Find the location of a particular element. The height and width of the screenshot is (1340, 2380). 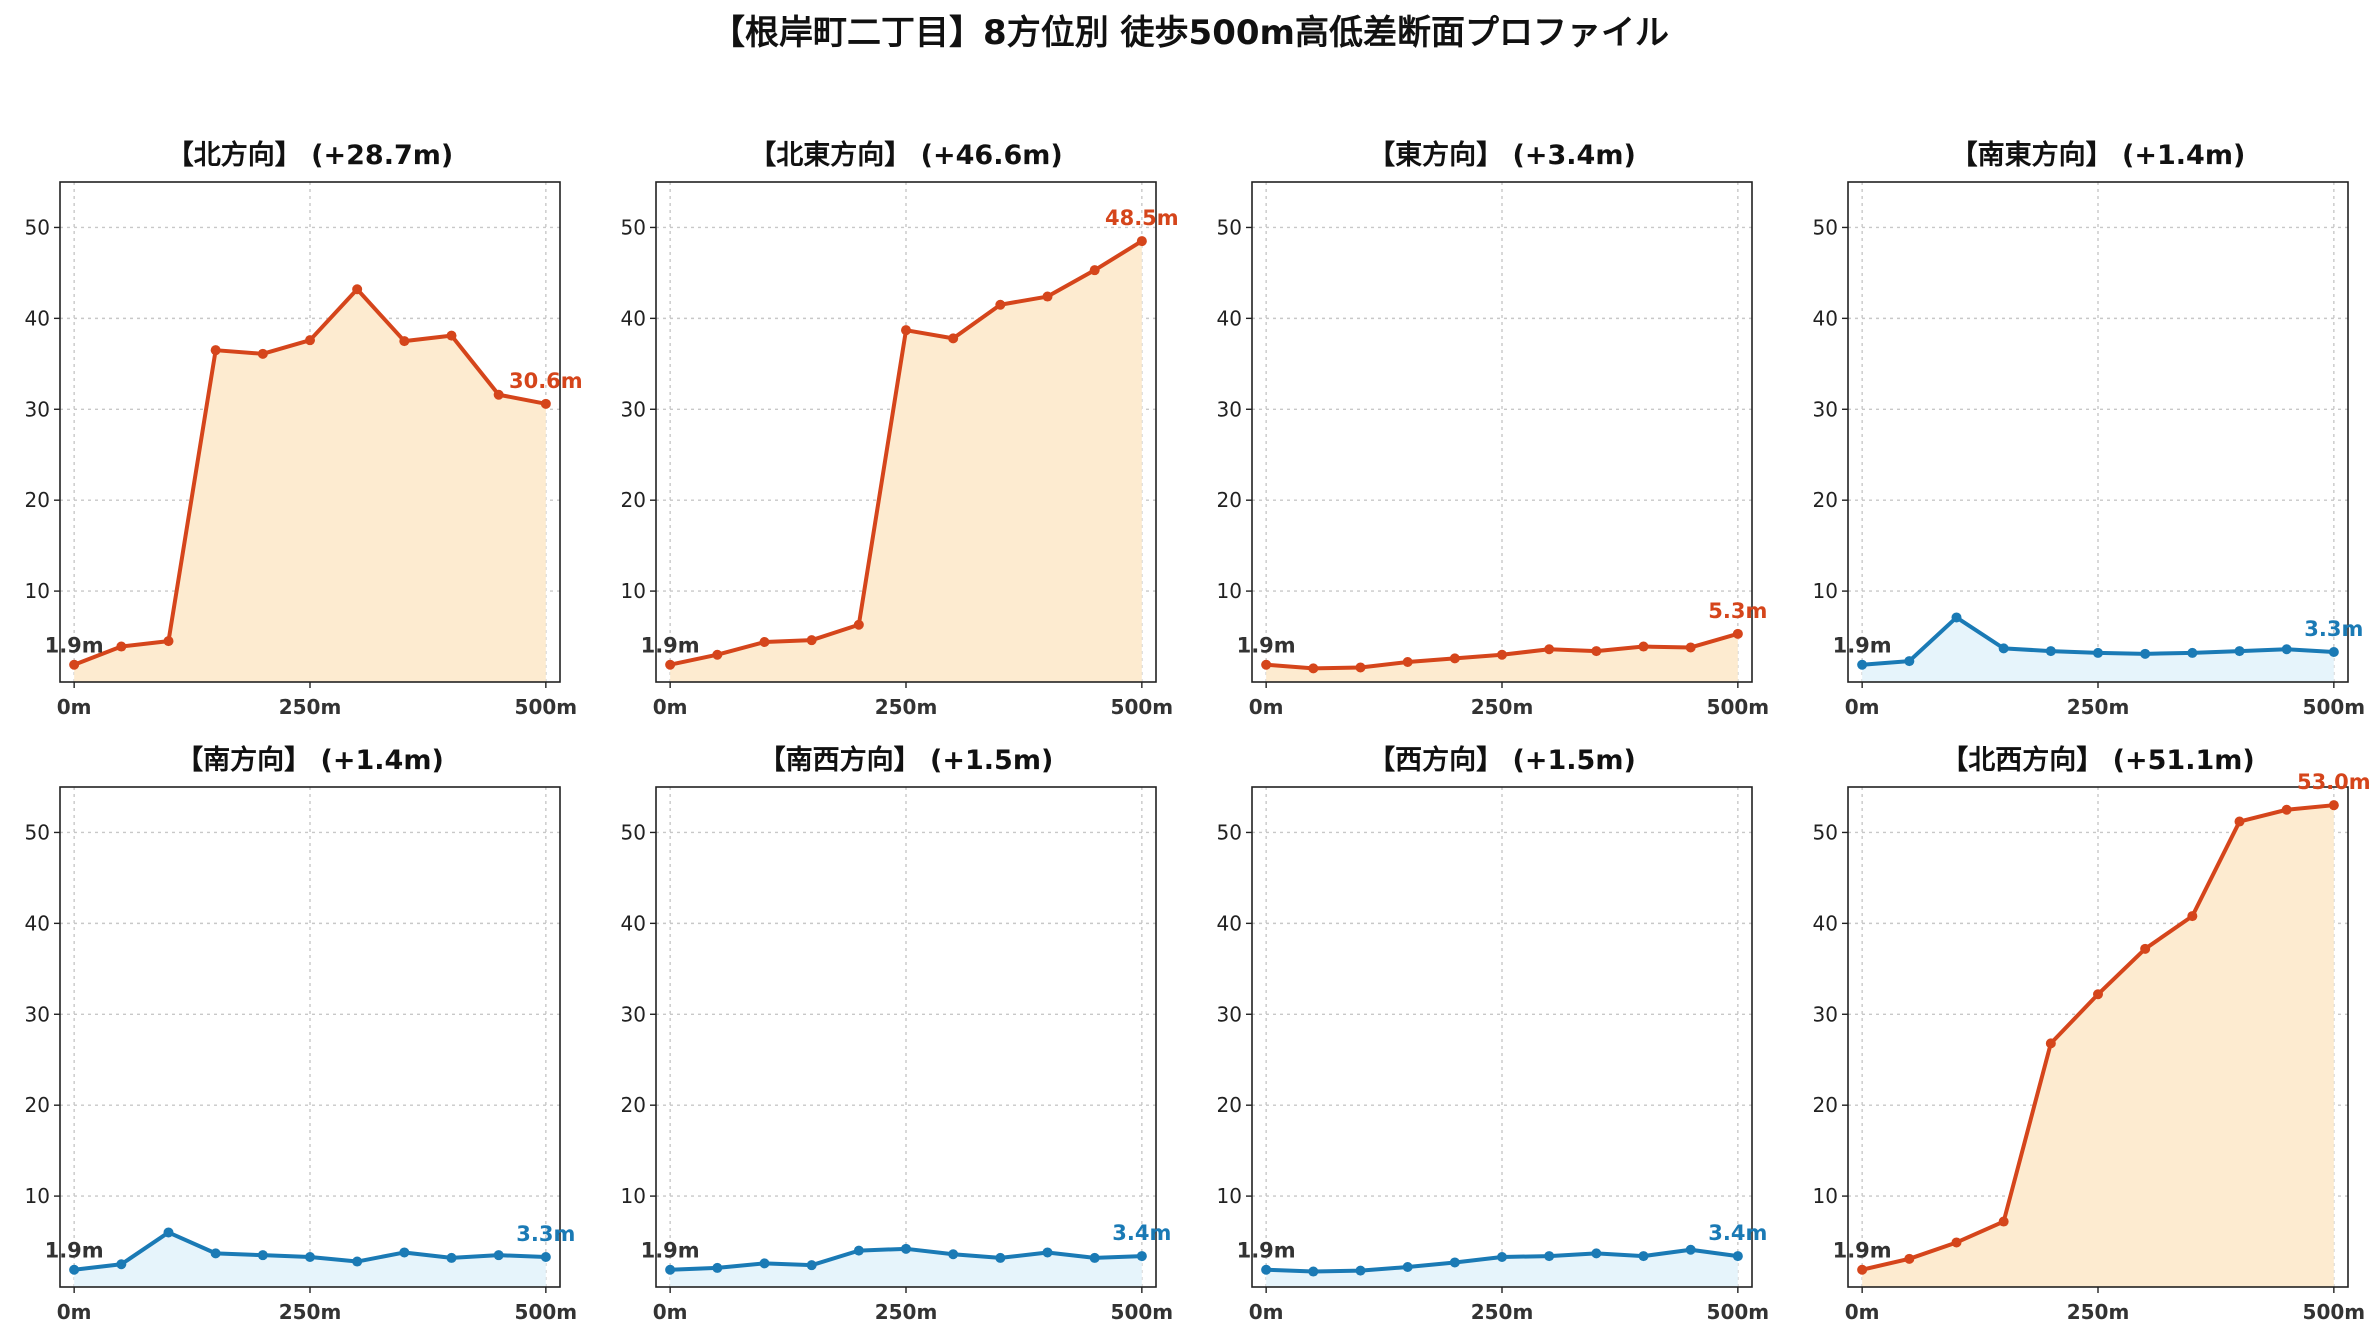

end-value-label: 3.4m is located at coordinates (1737, 1233).